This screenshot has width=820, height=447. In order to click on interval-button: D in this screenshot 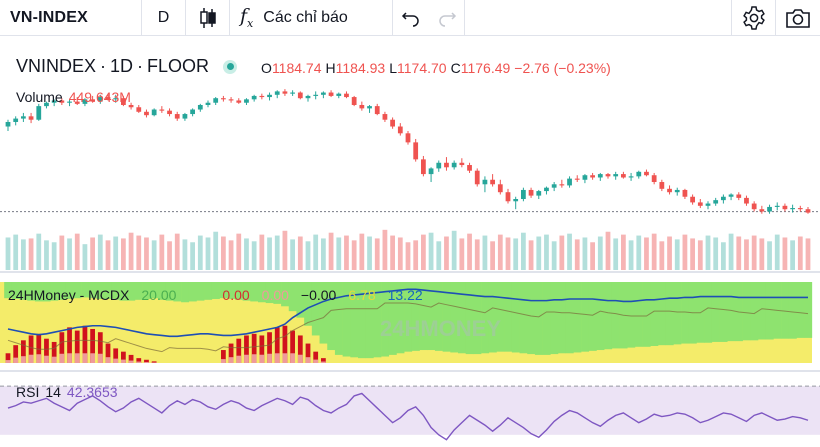, I will do `click(164, 18)`.